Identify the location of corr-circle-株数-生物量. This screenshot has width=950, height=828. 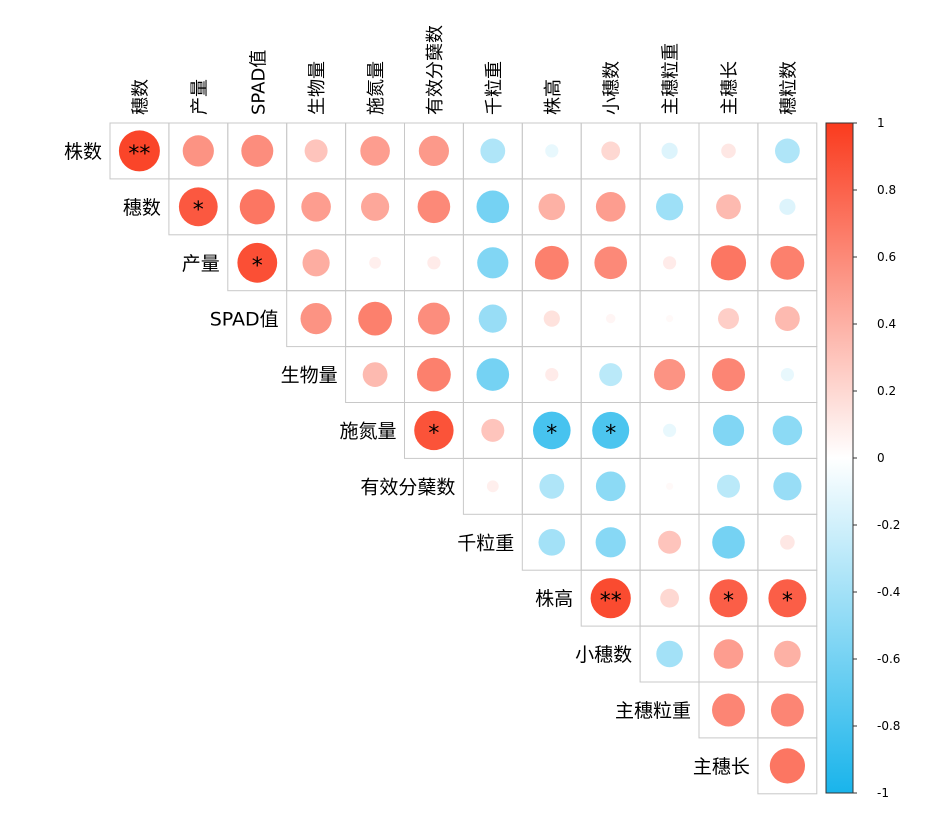
(316, 151).